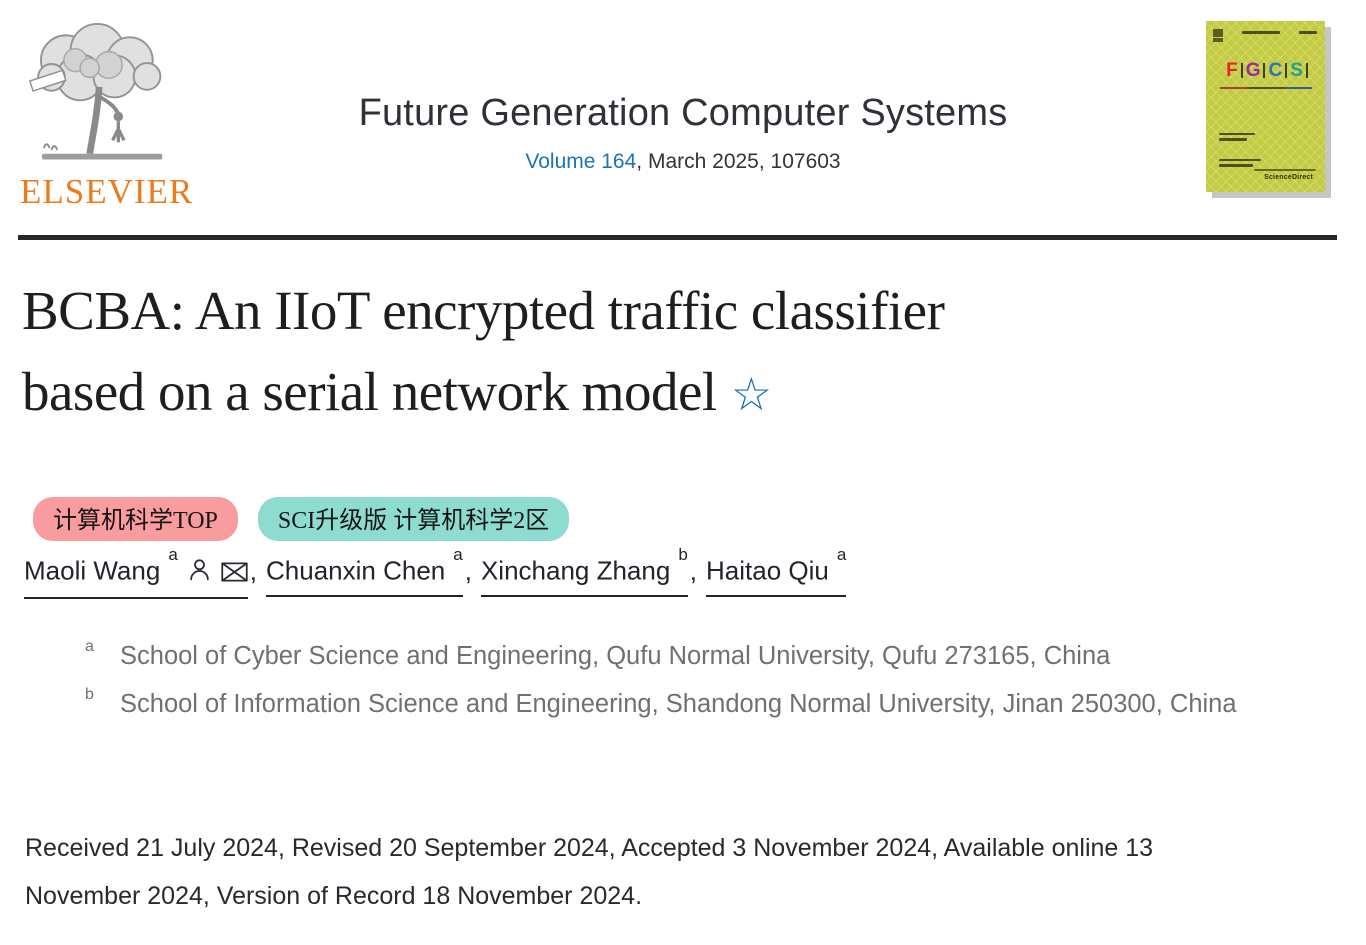  What do you see at coordinates (751, 394) in the screenshot?
I see `footnote-star-link: ☆` at bounding box center [751, 394].